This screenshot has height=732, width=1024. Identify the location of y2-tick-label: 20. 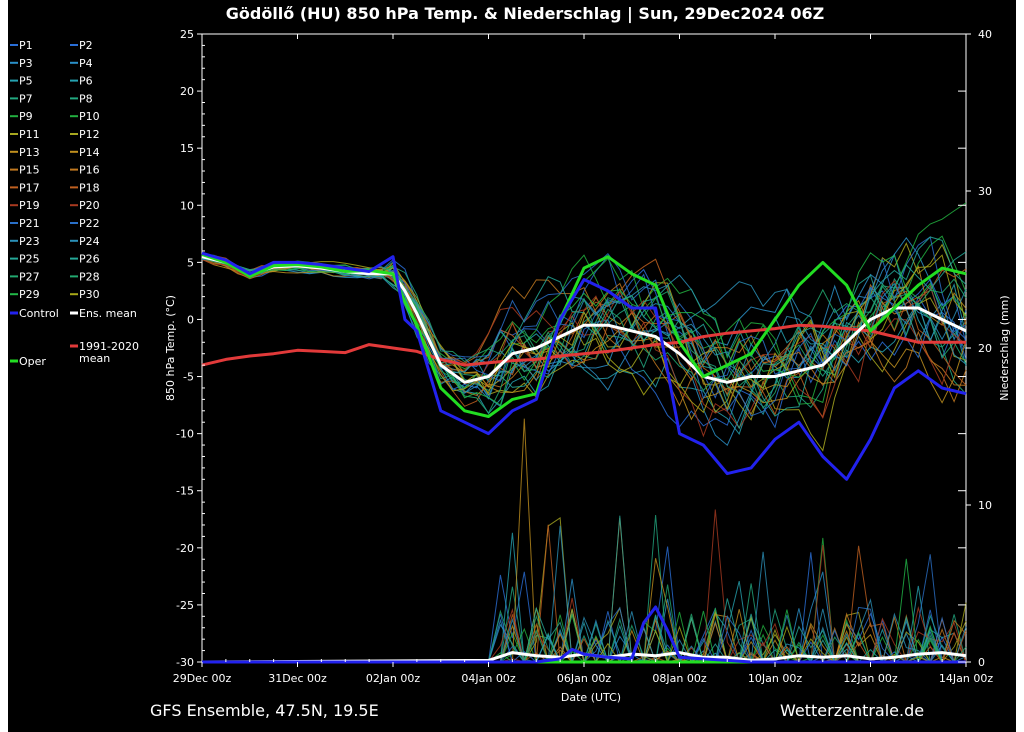
(985, 348).